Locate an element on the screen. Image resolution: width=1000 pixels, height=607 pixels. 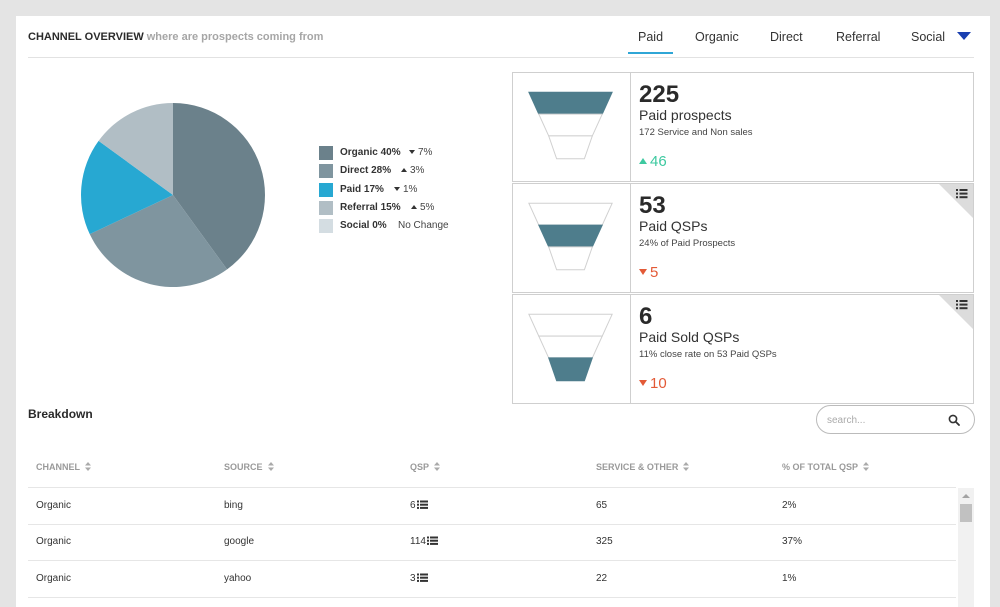
breakdown-title: Breakdown is located at coordinates (60, 414).